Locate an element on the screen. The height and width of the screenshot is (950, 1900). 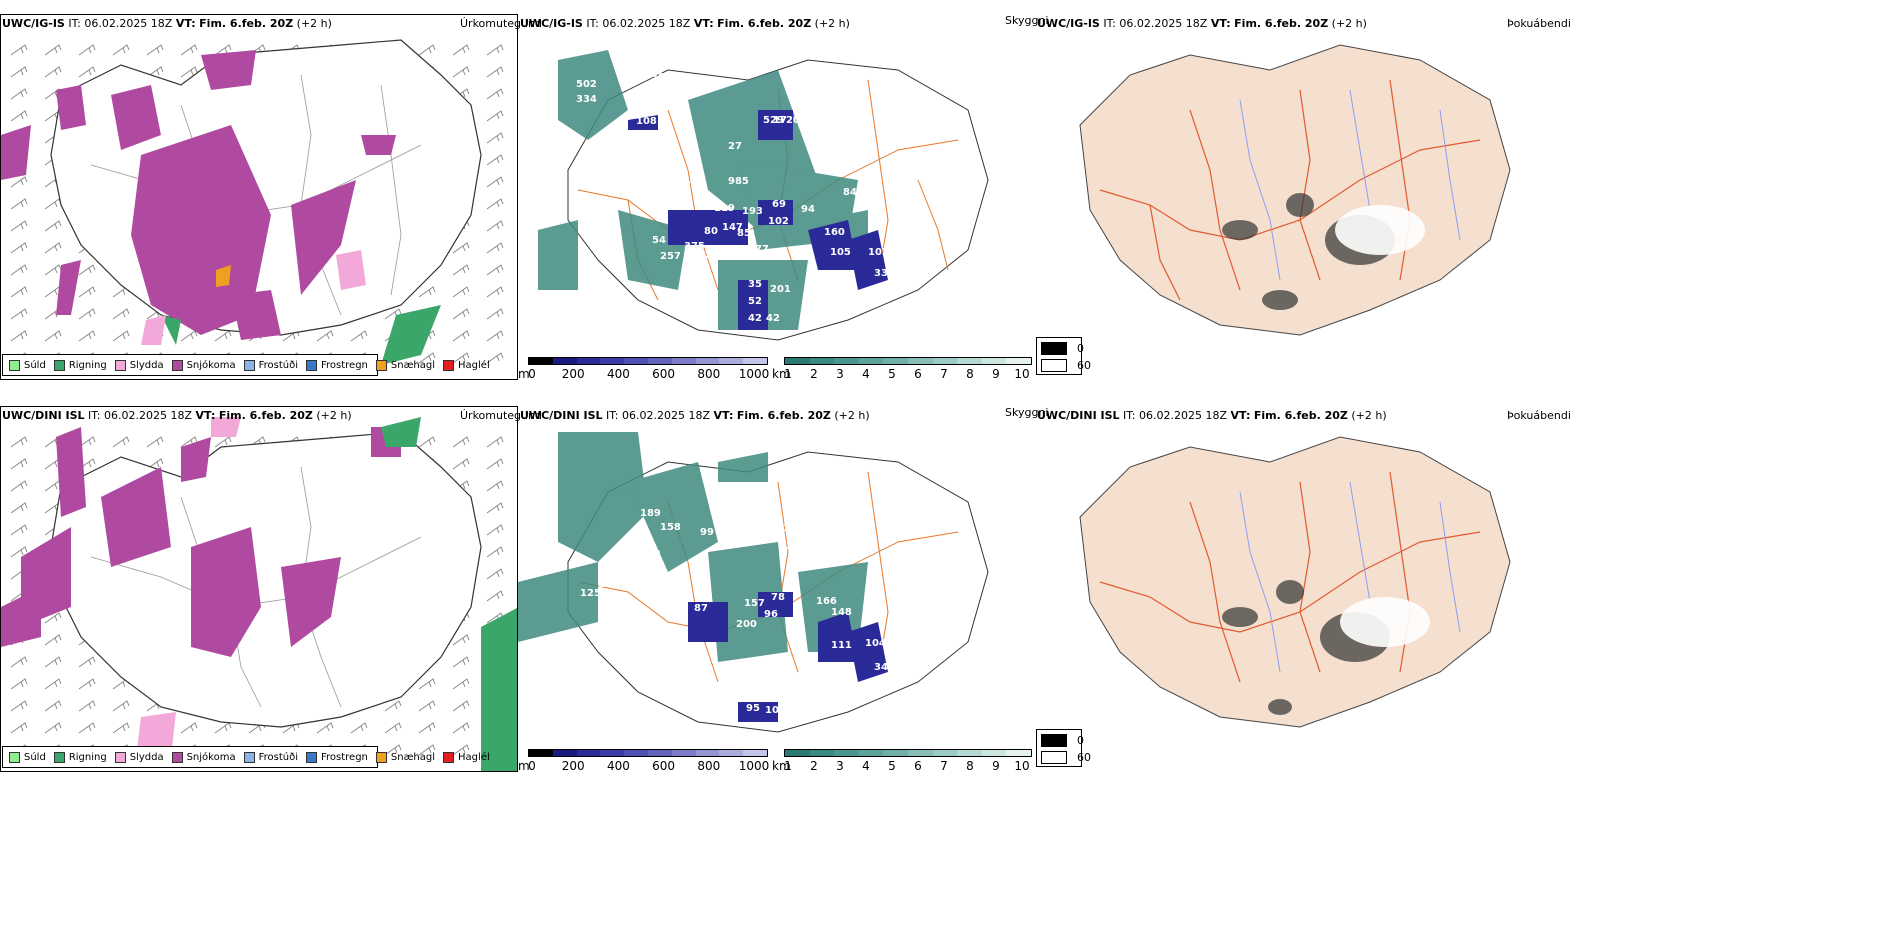
cloud-base-label: 848 is located at coordinates (853, 192).